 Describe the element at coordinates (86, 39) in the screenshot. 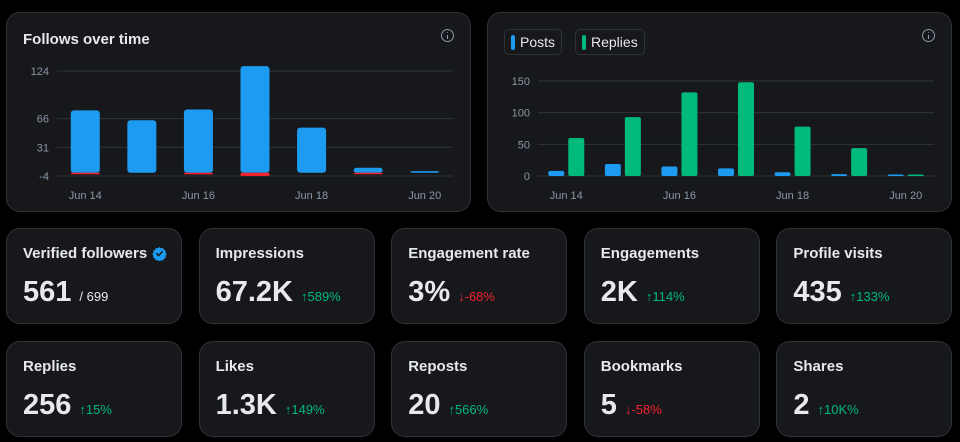

I see `chart-title: Follows over time` at that location.